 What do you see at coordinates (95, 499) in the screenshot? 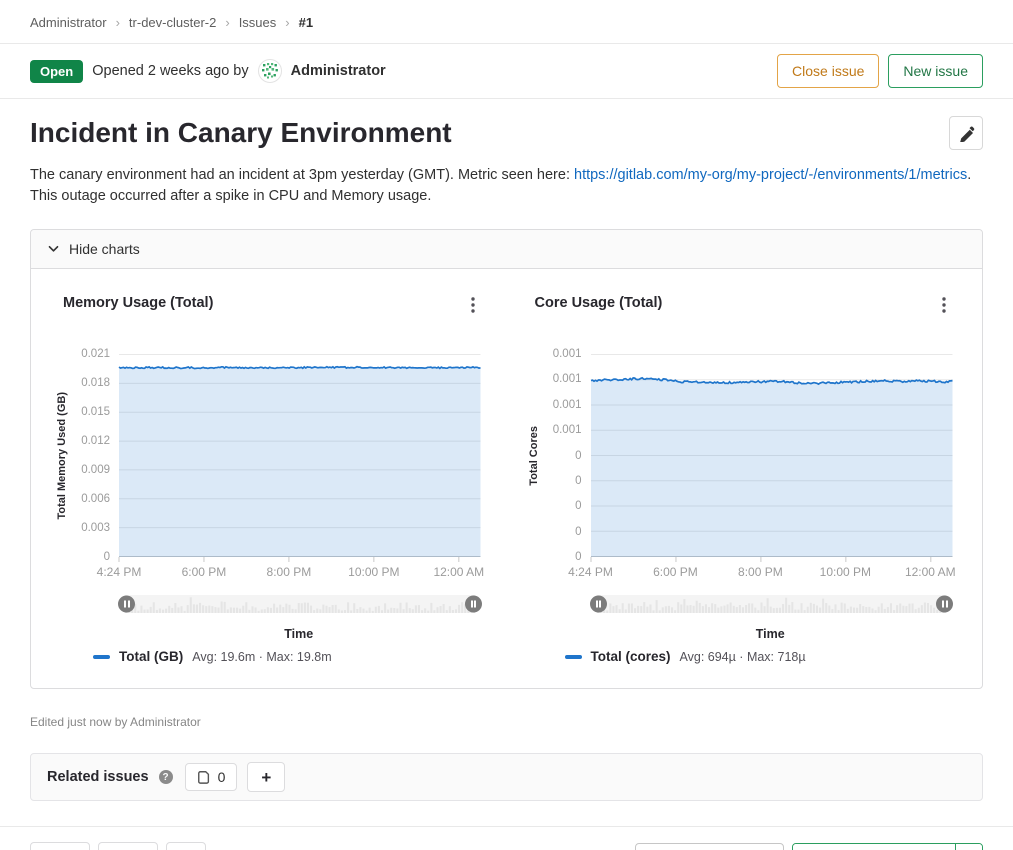
I see `y-axis-tick: 0.006` at bounding box center [95, 499].